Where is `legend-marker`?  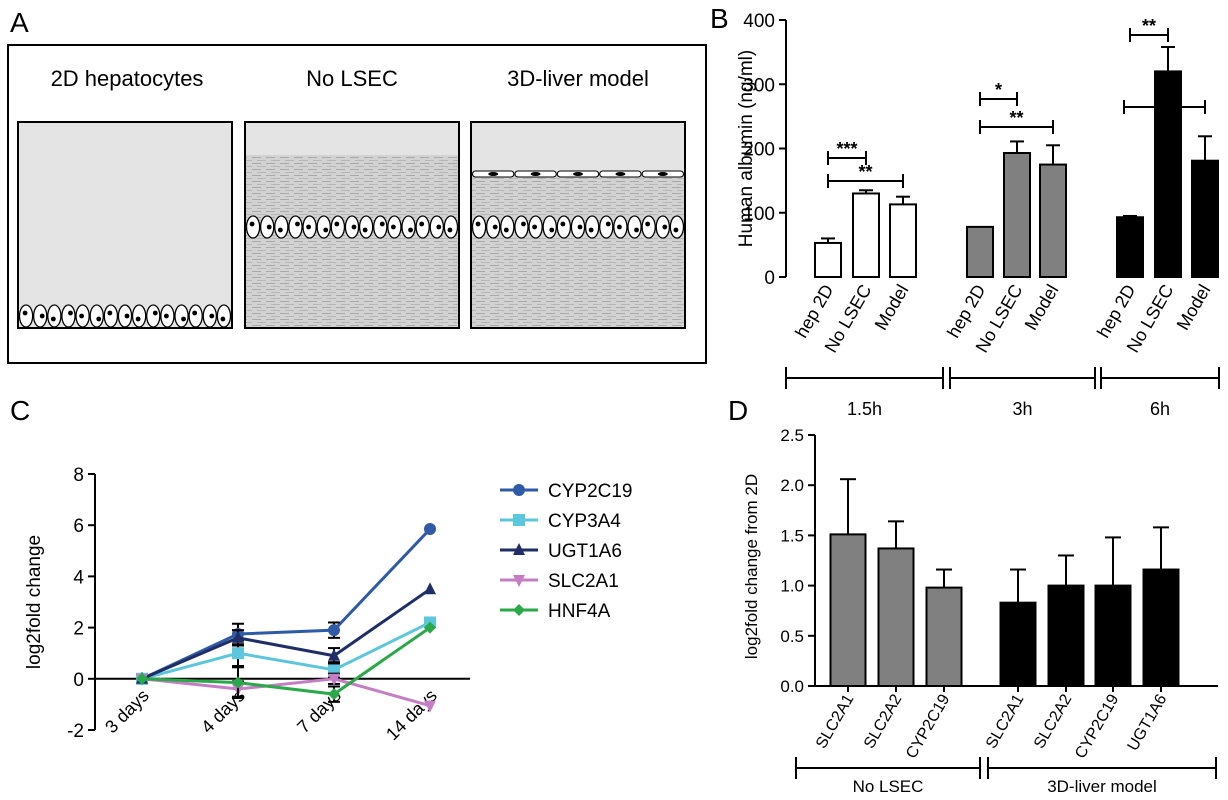 legend-marker is located at coordinates (519, 520).